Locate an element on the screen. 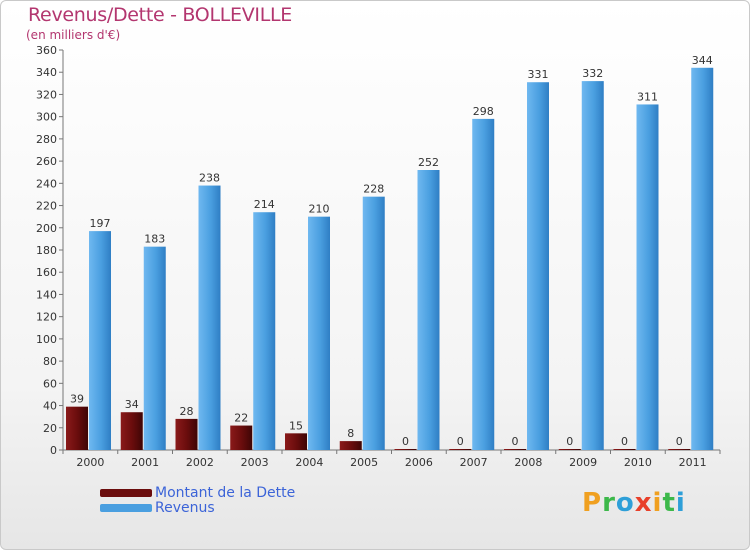  y-tick-label: 100 is located at coordinates (46, 339).